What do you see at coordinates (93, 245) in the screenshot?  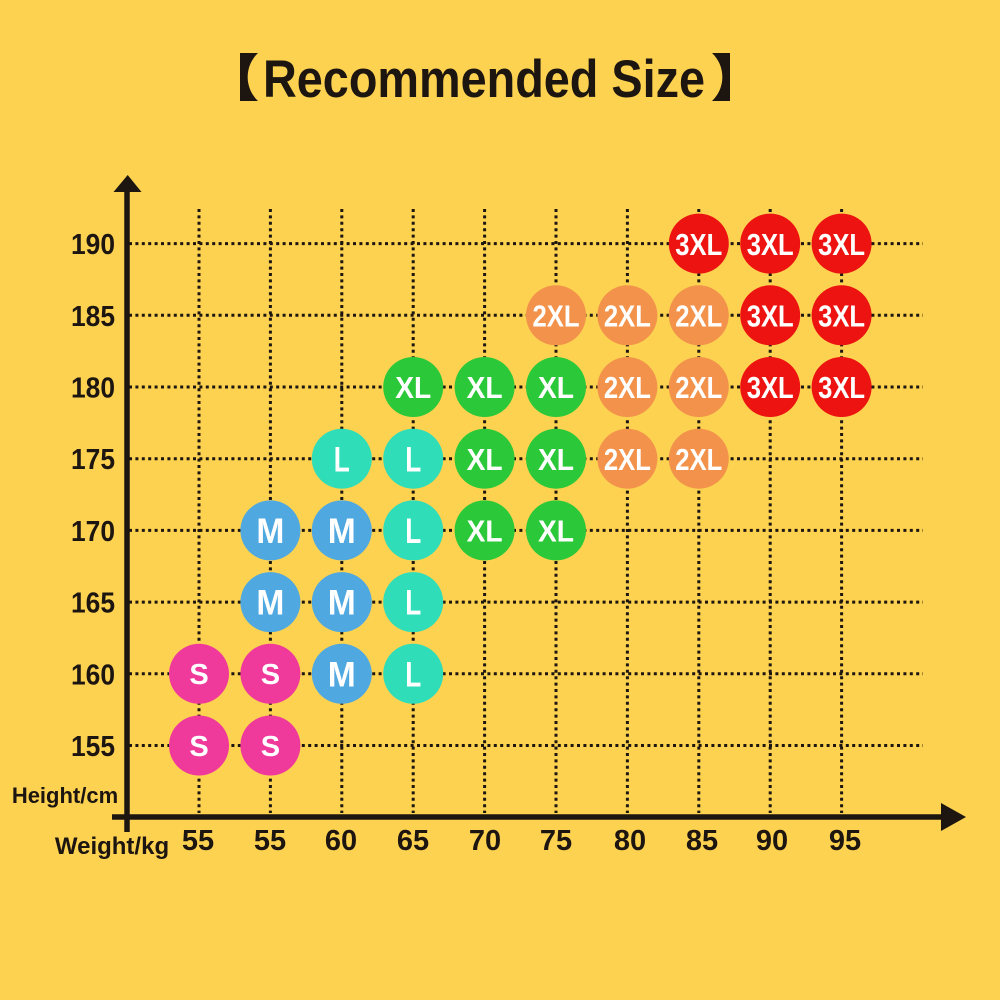 I see `svg-text: 190` at bounding box center [93, 245].